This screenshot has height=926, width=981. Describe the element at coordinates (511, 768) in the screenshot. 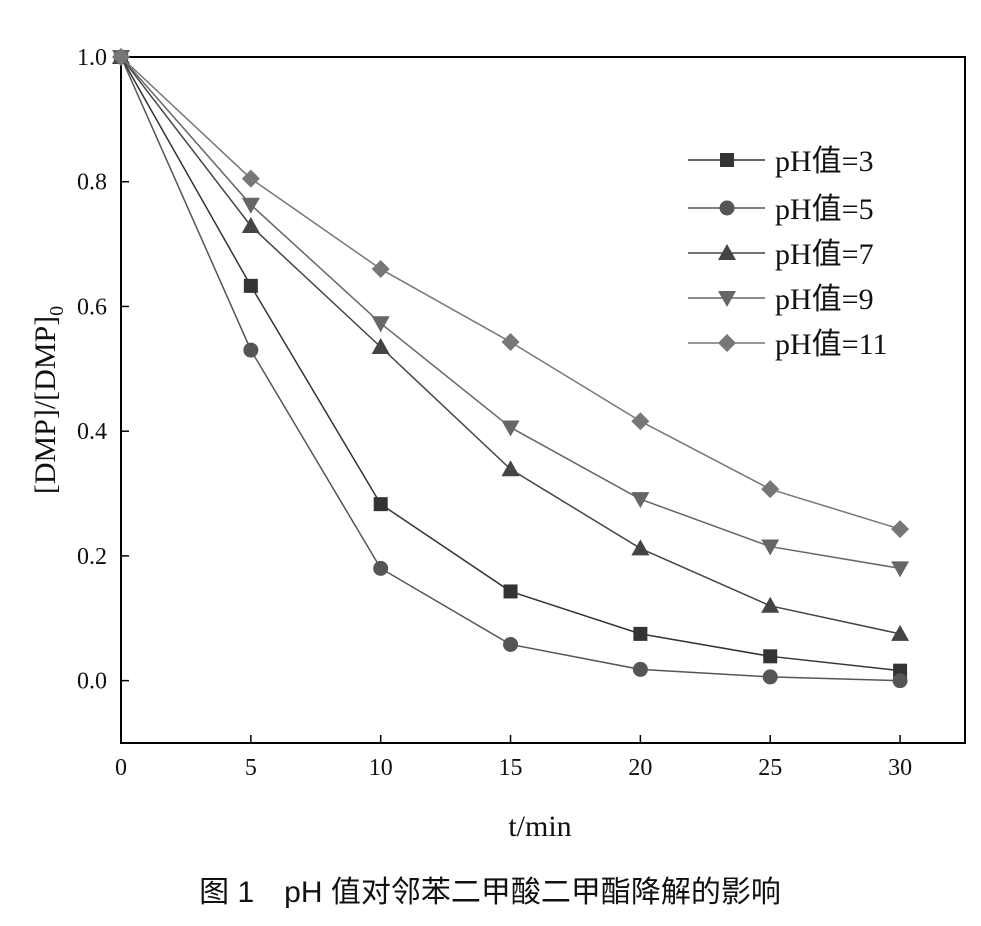

I see `x-tick-label: 15` at that location.